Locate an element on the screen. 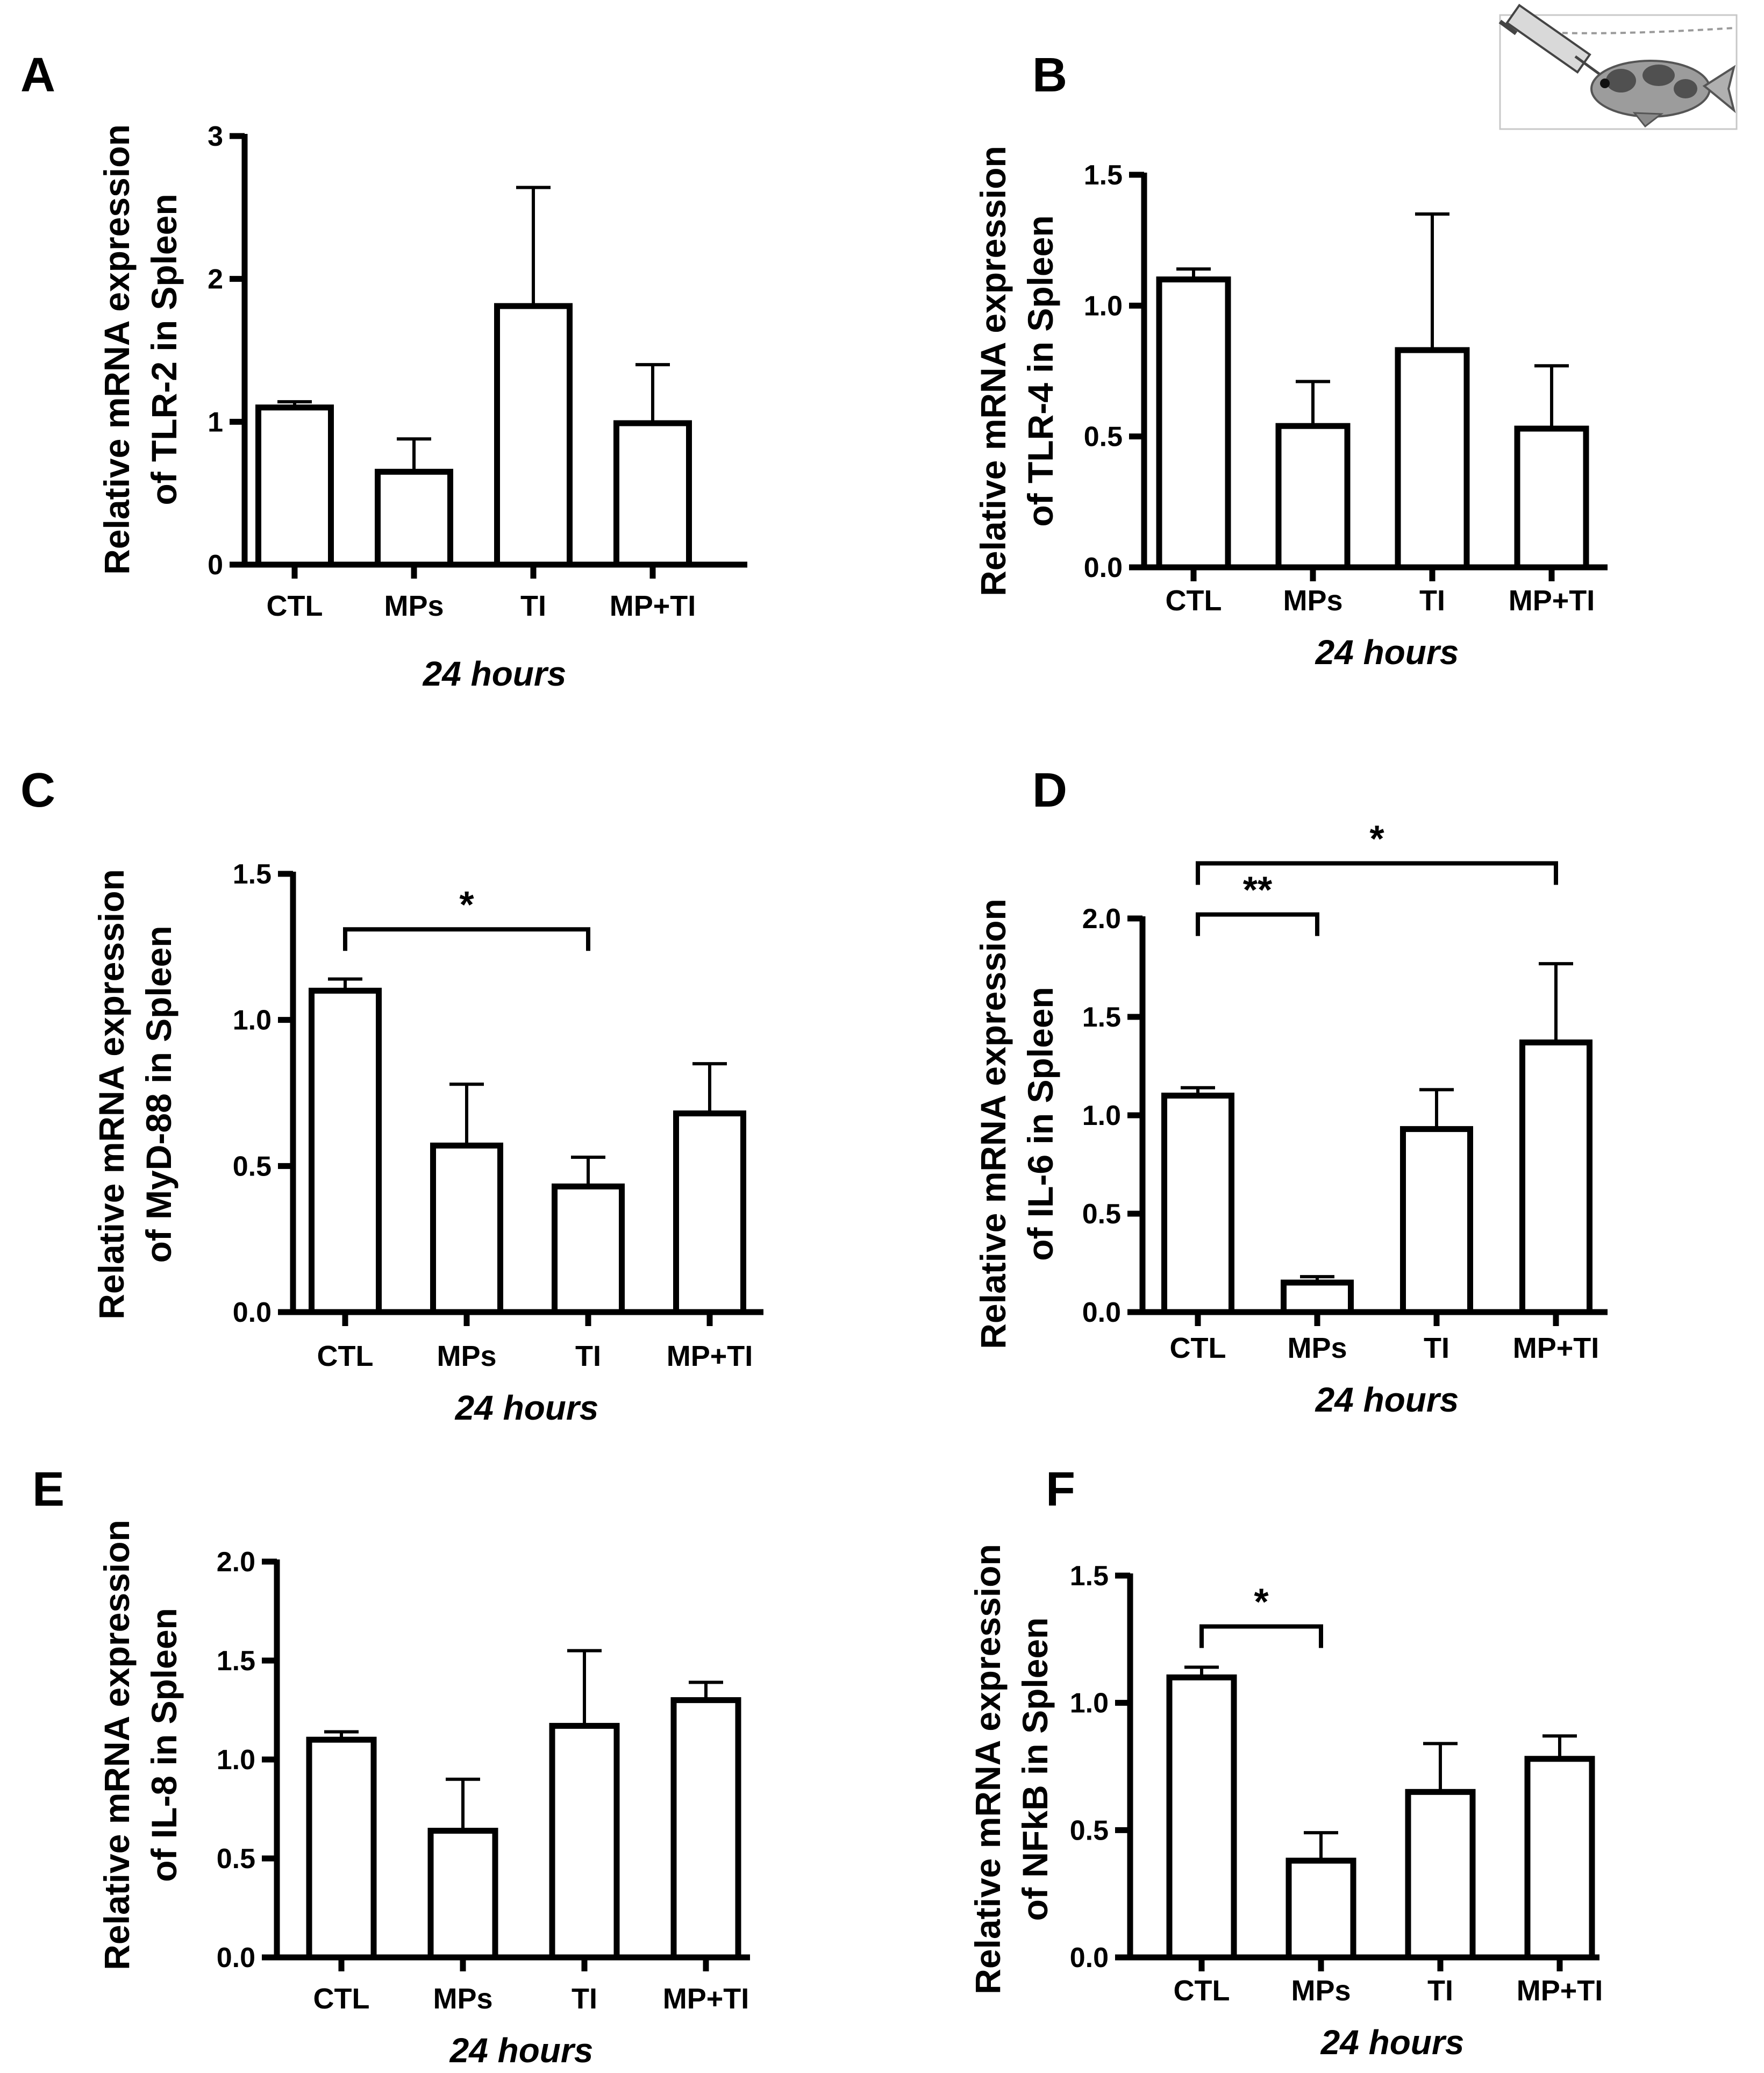  panel-letter: C is located at coordinates (37, 790).